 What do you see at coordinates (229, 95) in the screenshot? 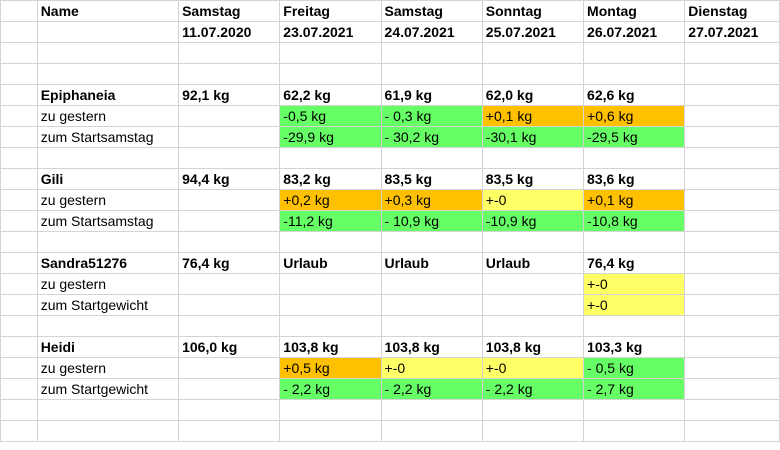
I see `weight-cell: 92,1 kg` at bounding box center [229, 95].